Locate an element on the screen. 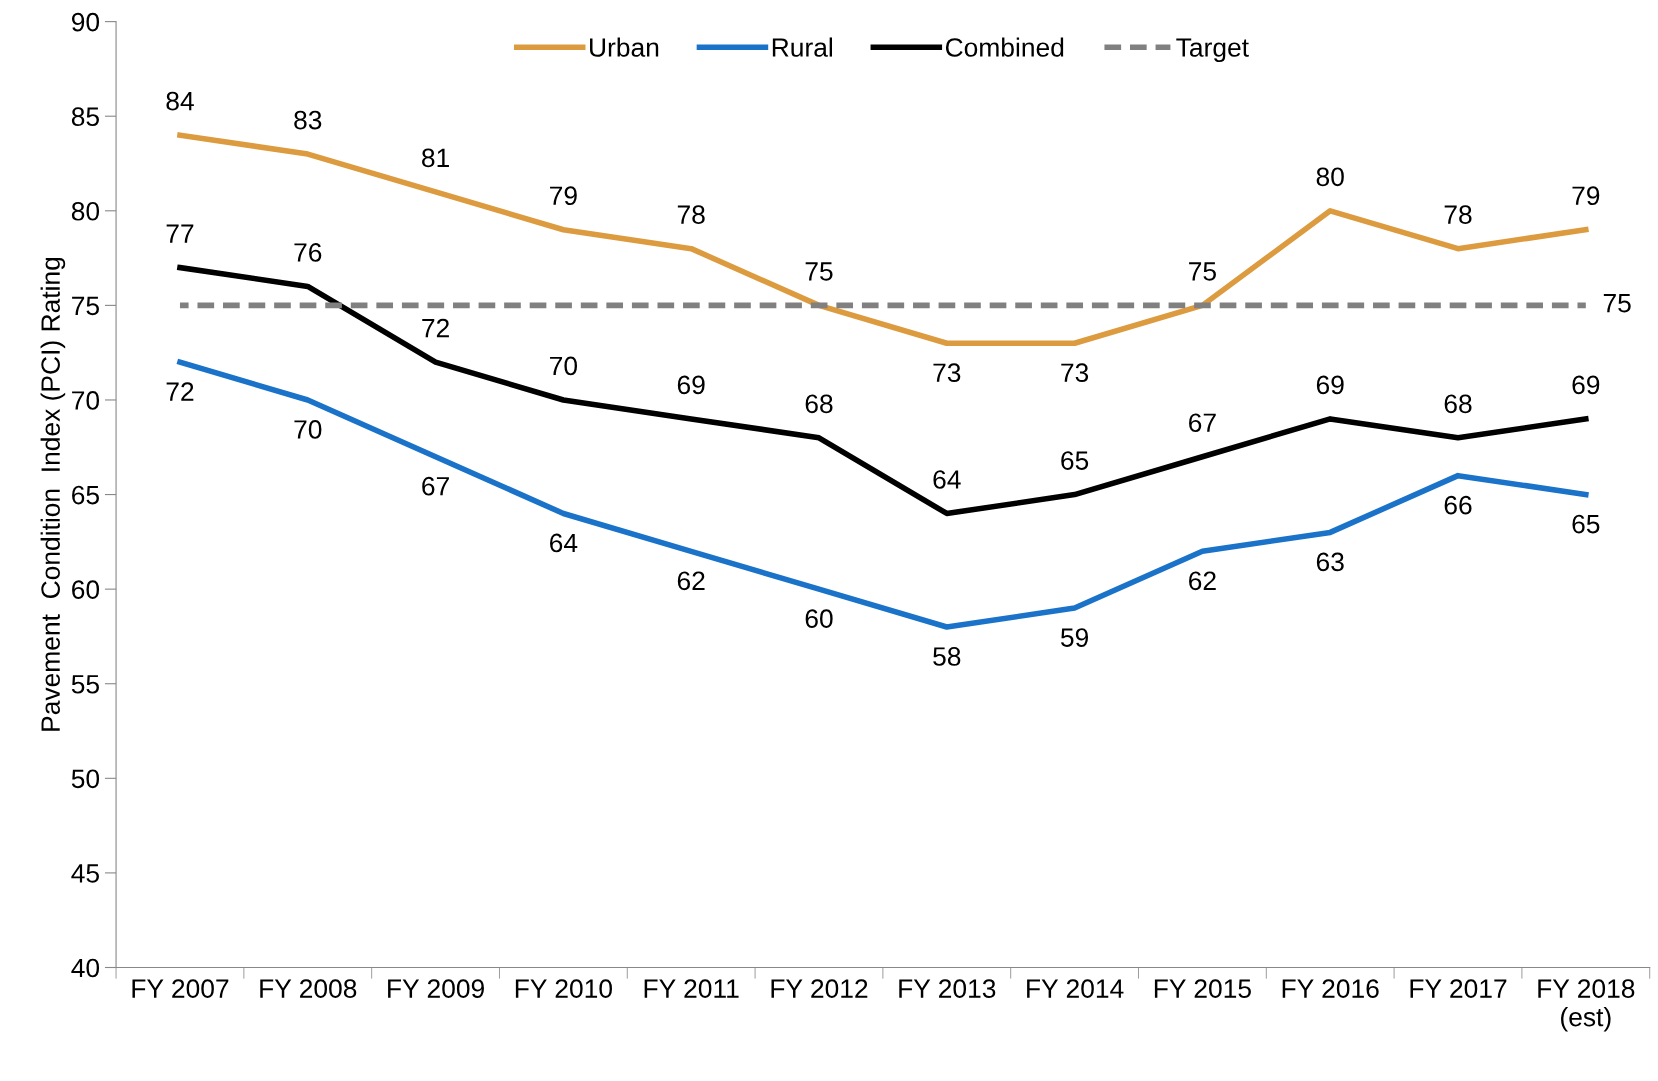  data-label: 80 is located at coordinates (1330, 177).